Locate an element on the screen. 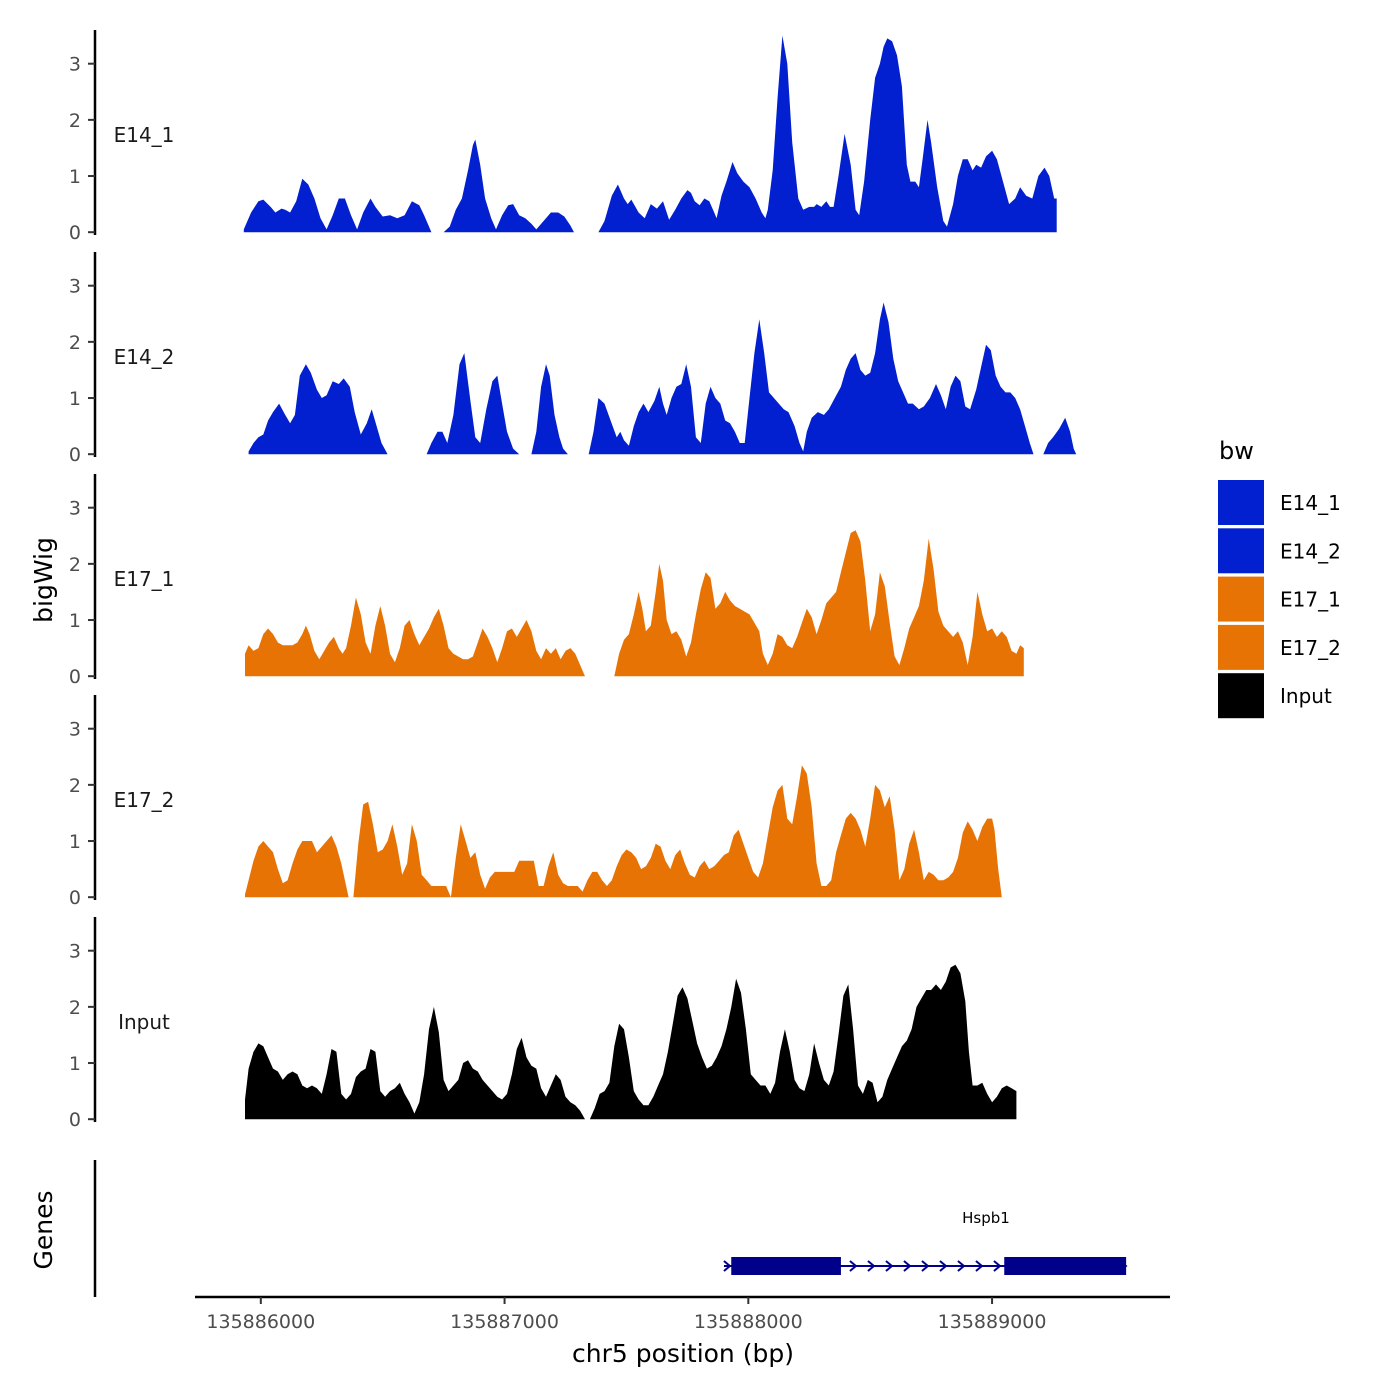  legend: bw E14_1 E14_2 E17_1 E17_2 Input is located at coordinates (1279, 578).